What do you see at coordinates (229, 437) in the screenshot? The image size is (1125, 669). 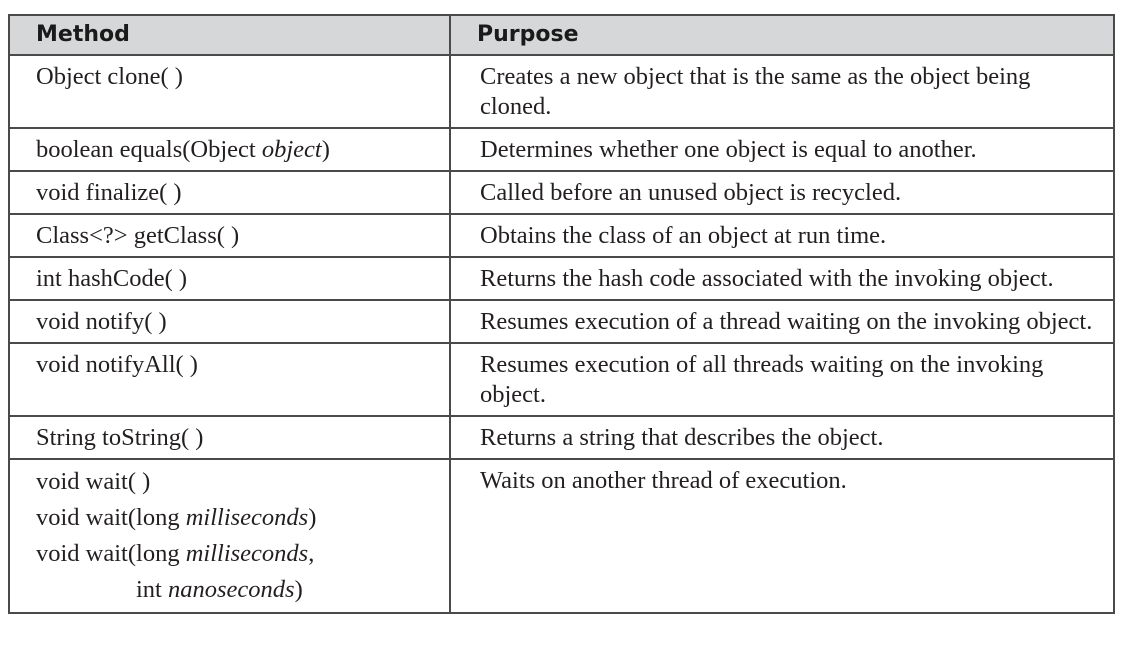 I see `method-cell: String toString( )` at bounding box center [229, 437].